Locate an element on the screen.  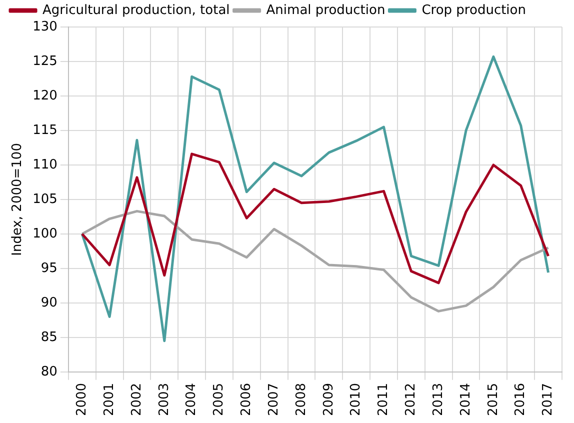
x-tick-label: 2000 is located at coordinates (82, 399).